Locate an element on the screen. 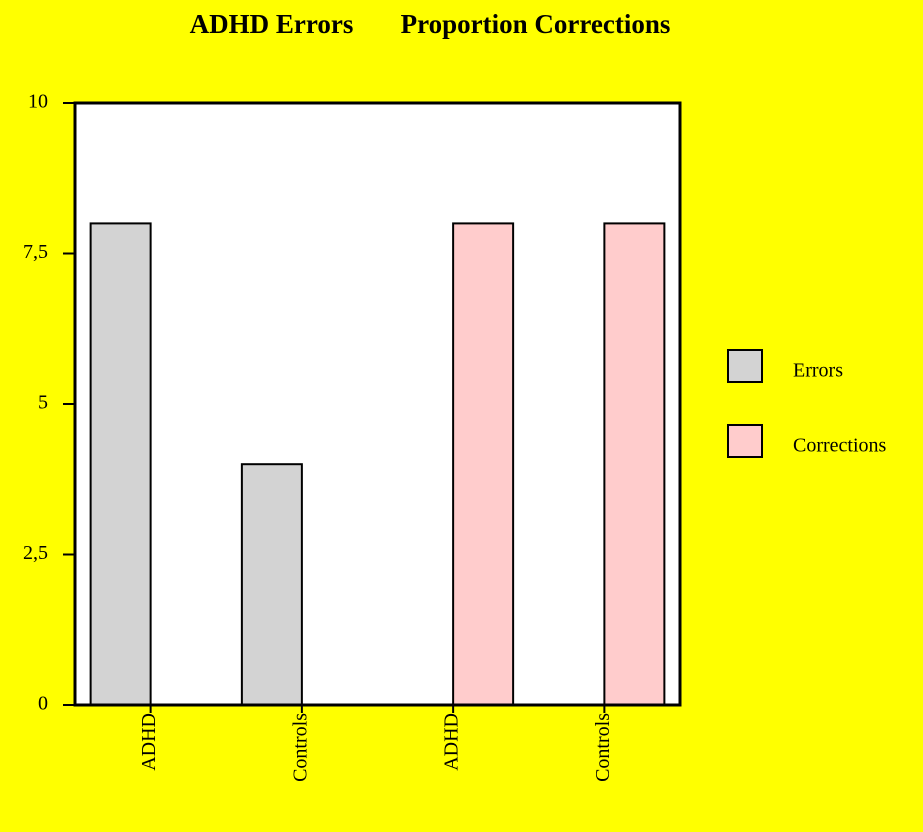 Image resolution: width=923 pixels, height=832 pixels. legend-label: Corrections is located at coordinates (840, 446).